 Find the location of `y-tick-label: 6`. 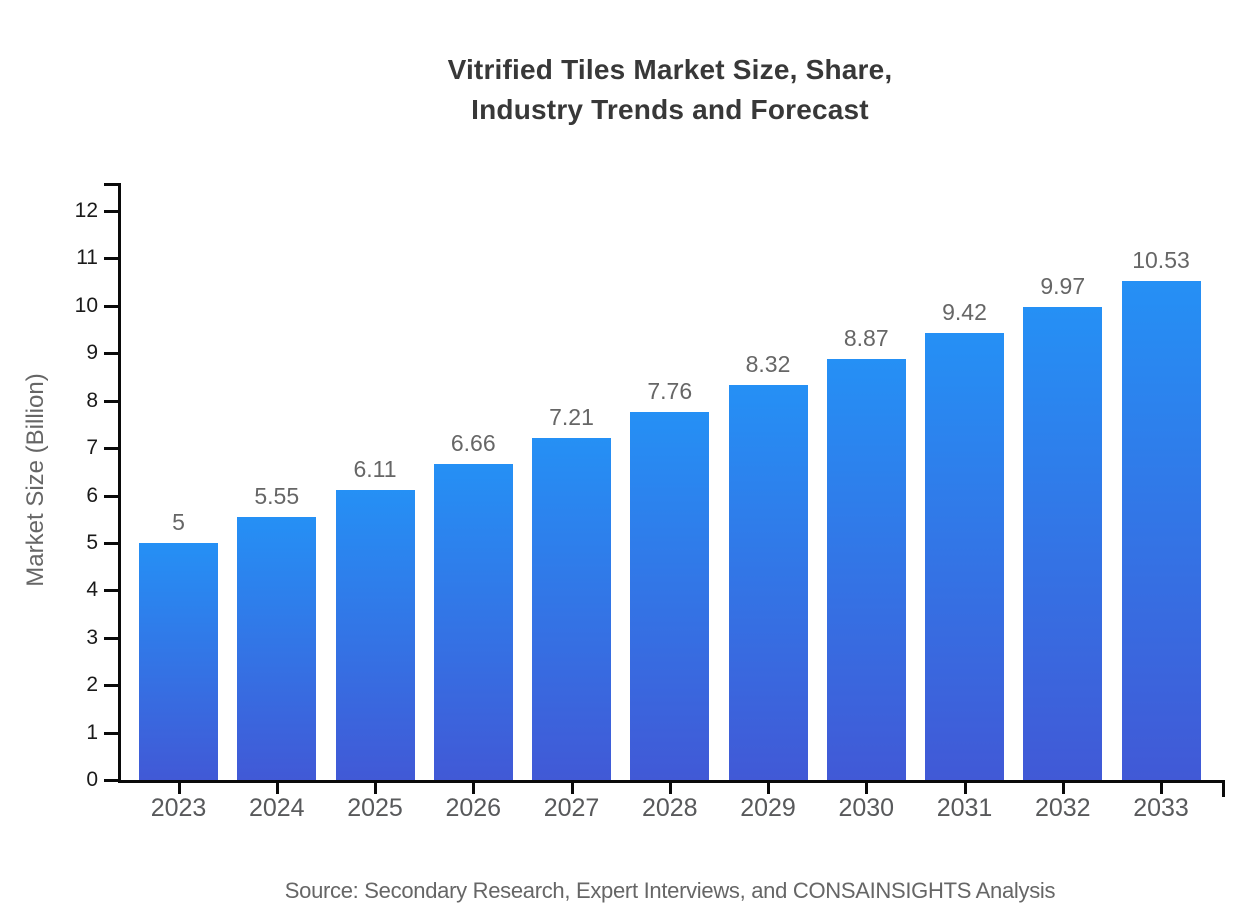

y-tick-label: 6 is located at coordinates (92, 495).